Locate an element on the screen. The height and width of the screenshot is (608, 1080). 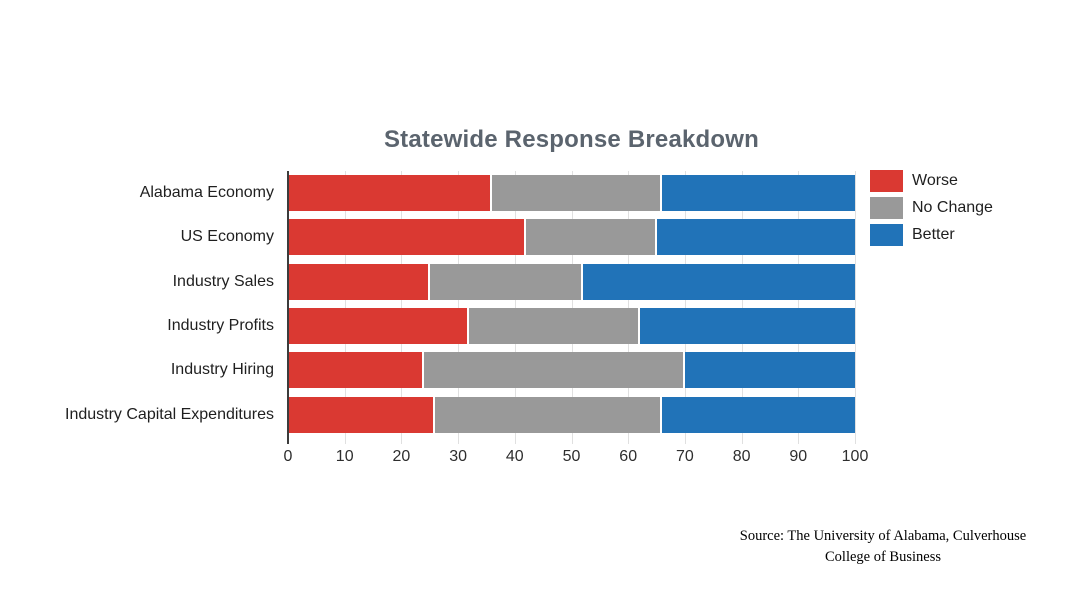
legend-item-better: Better is located at coordinates (931, 235).